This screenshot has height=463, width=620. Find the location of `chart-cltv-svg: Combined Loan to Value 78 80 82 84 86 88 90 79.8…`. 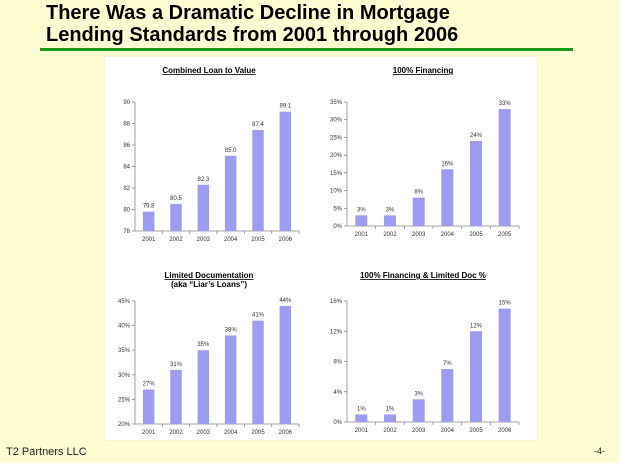

chart-cltv-svg: Combined Loan to Value 78 80 82 84 86 88 90 79.8… is located at coordinates (211, 154).